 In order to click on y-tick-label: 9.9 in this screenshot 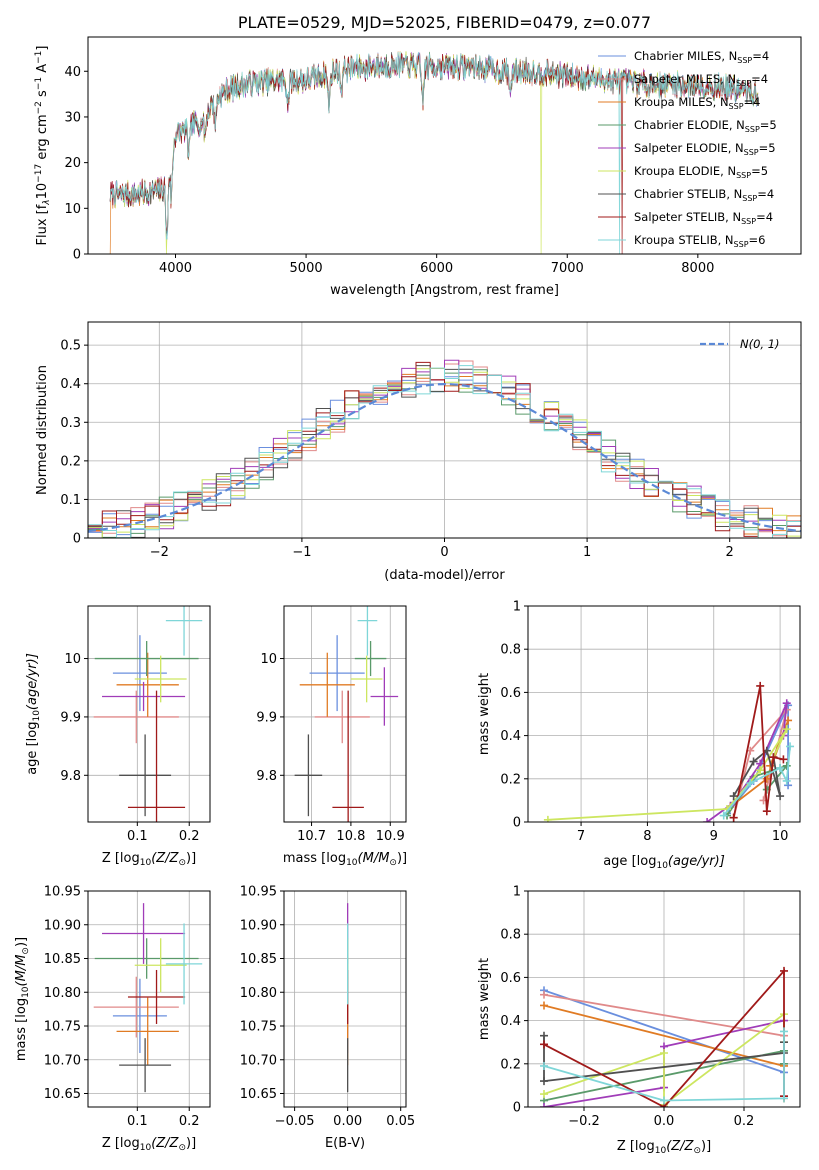, I will do `click(266, 717)`.